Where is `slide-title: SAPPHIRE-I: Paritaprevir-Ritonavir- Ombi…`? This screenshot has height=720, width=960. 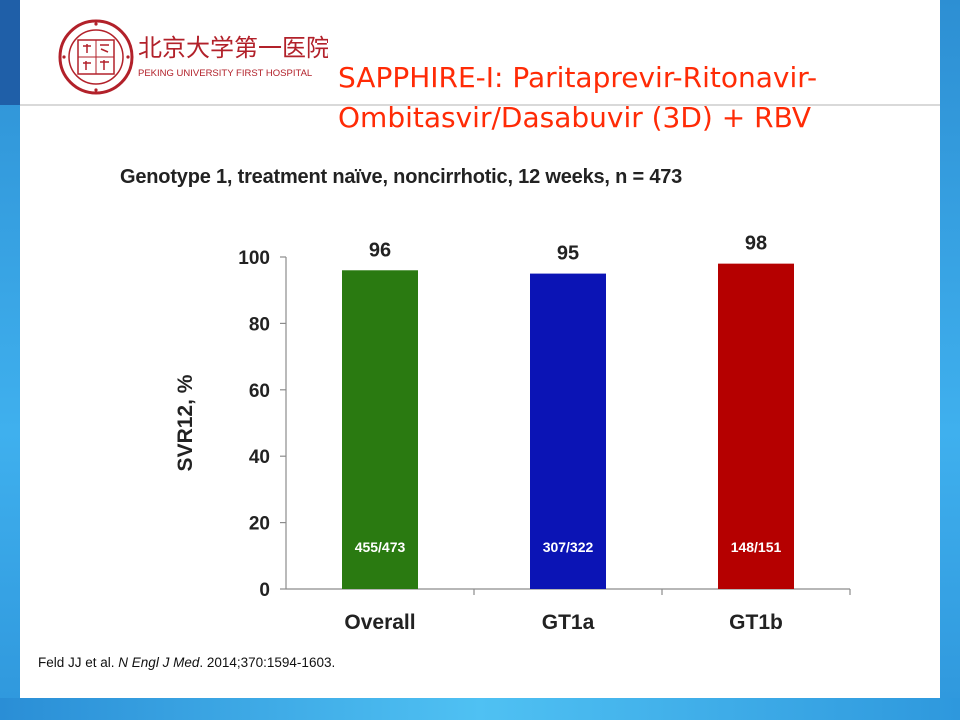 slide-title: SAPPHIRE-I: Paritaprevir-Ritonavir- Ombi… is located at coordinates (618, 98).